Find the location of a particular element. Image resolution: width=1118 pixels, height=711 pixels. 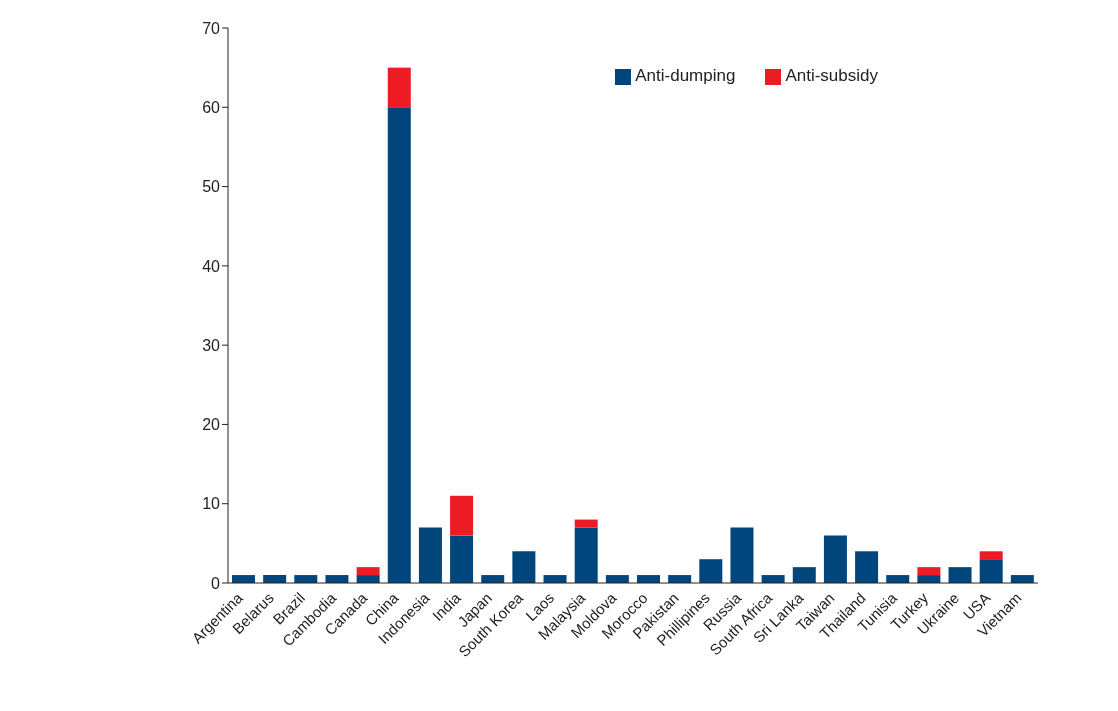

y-tick-label: 0 is located at coordinates (216, 583).